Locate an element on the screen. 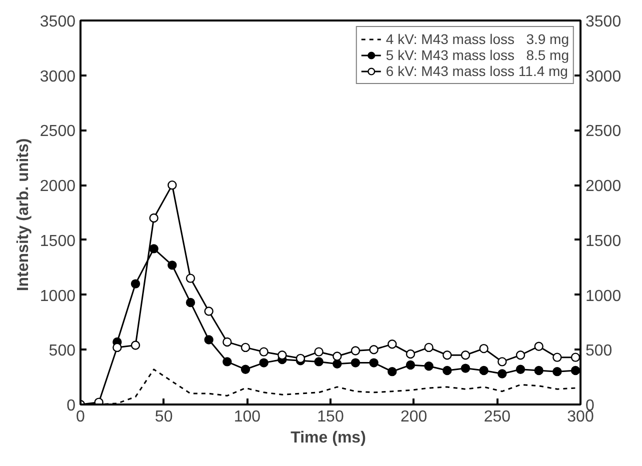 The image size is (642, 466). y-axis-title: Intensity (arb. units) is located at coordinates (23, 215).